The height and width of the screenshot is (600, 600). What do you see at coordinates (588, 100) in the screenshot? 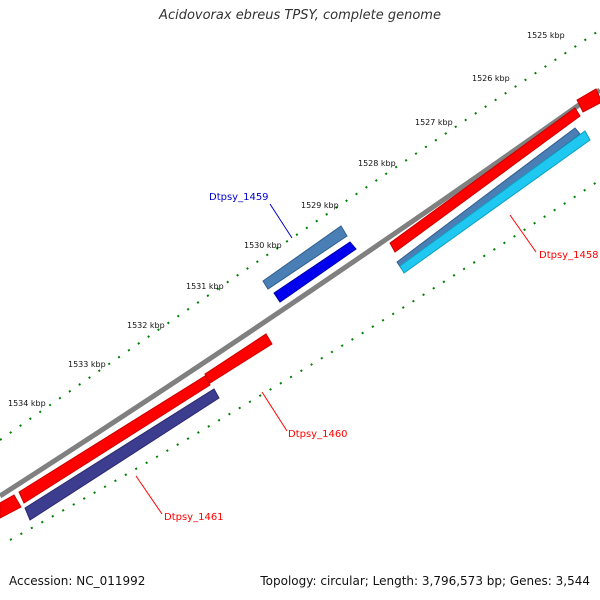
I see `gene-red-end-fragment` at bounding box center [588, 100].